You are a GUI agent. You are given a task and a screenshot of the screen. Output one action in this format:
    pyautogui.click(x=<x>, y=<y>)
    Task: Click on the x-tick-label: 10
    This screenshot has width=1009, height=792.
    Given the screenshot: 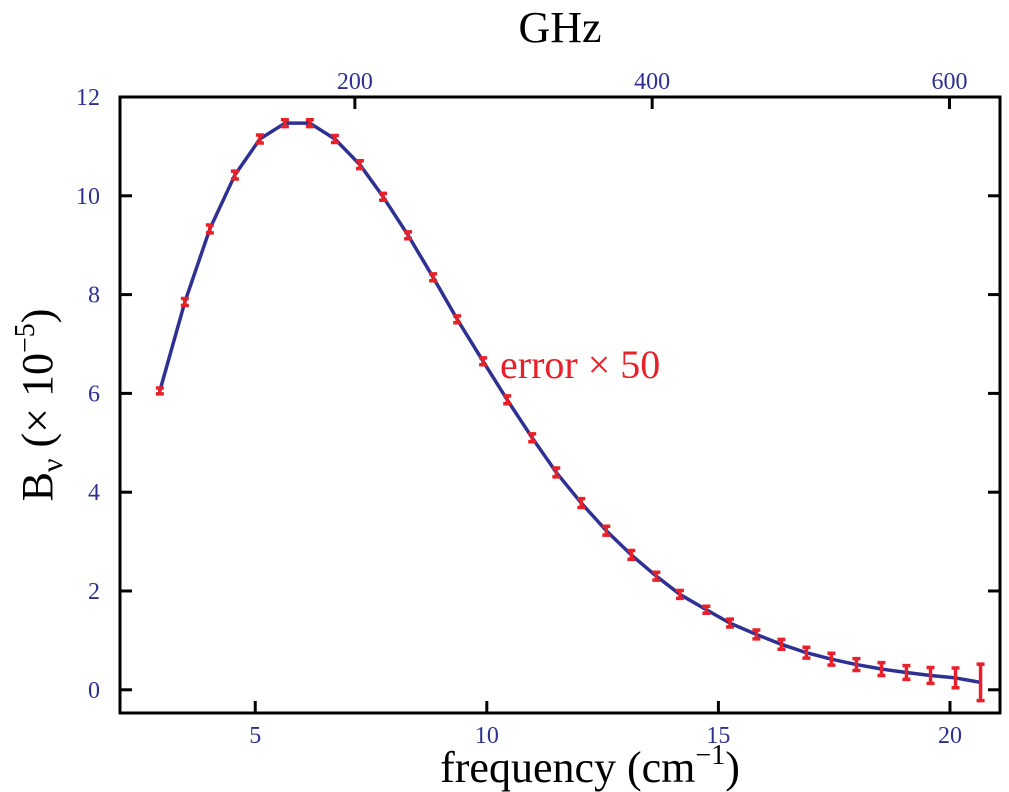 What is the action you would take?
    pyautogui.click(x=487, y=736)
    